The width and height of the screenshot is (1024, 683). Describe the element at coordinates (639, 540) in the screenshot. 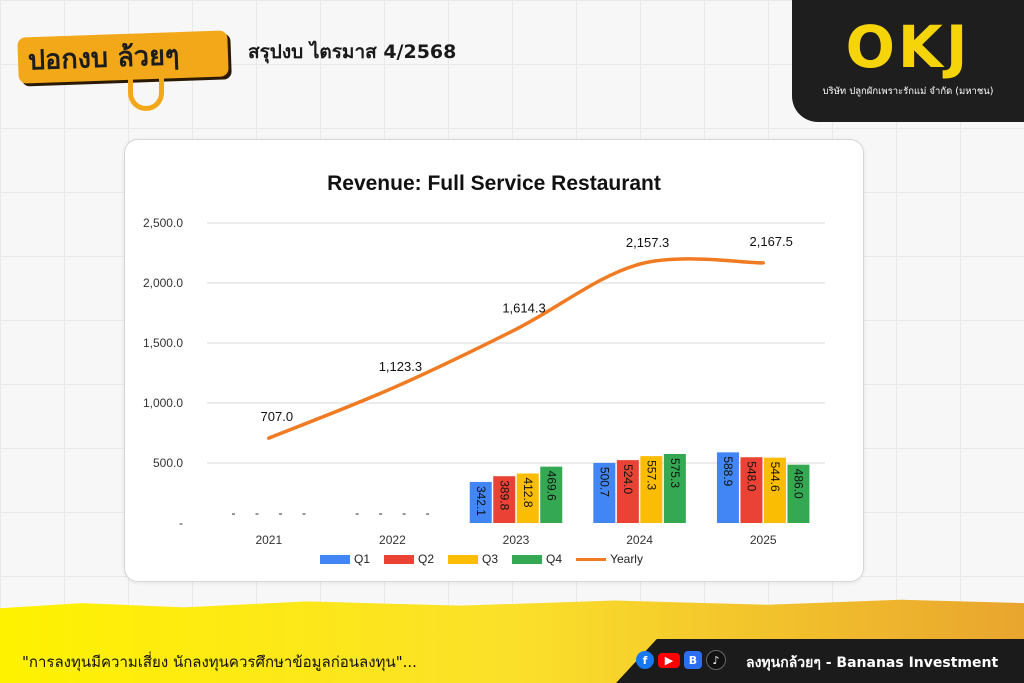

I see `x-tick-label: 2024` at that location.